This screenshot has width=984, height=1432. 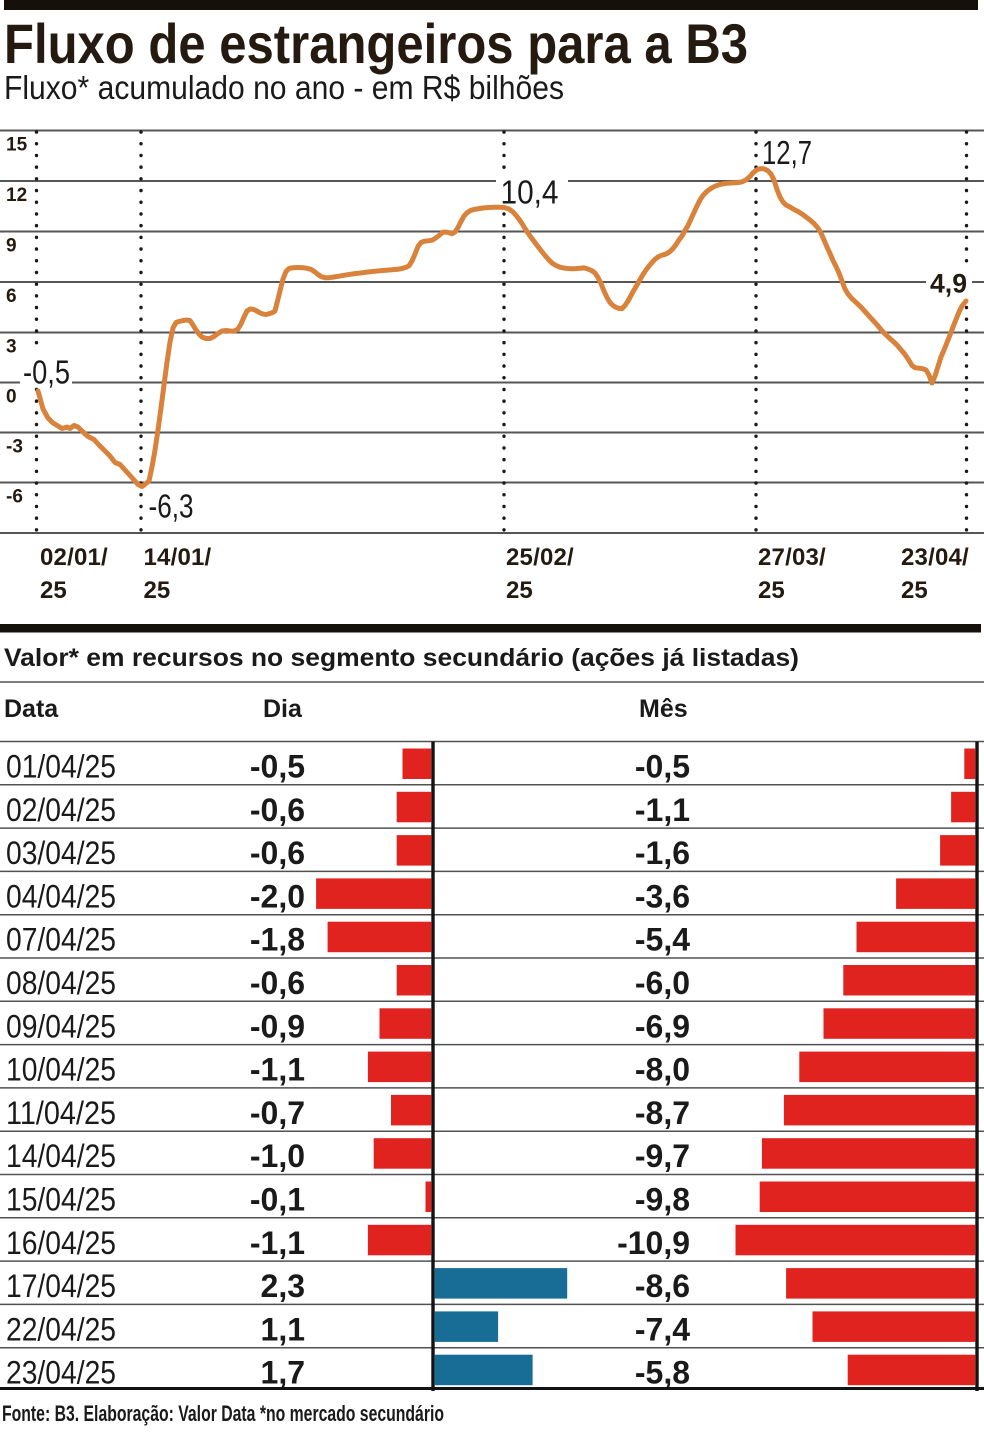 What do you see at coordinates (61, 896) in the screenshot?
I see `svg-text: 04/04/25` at bounding box center [61, 896].